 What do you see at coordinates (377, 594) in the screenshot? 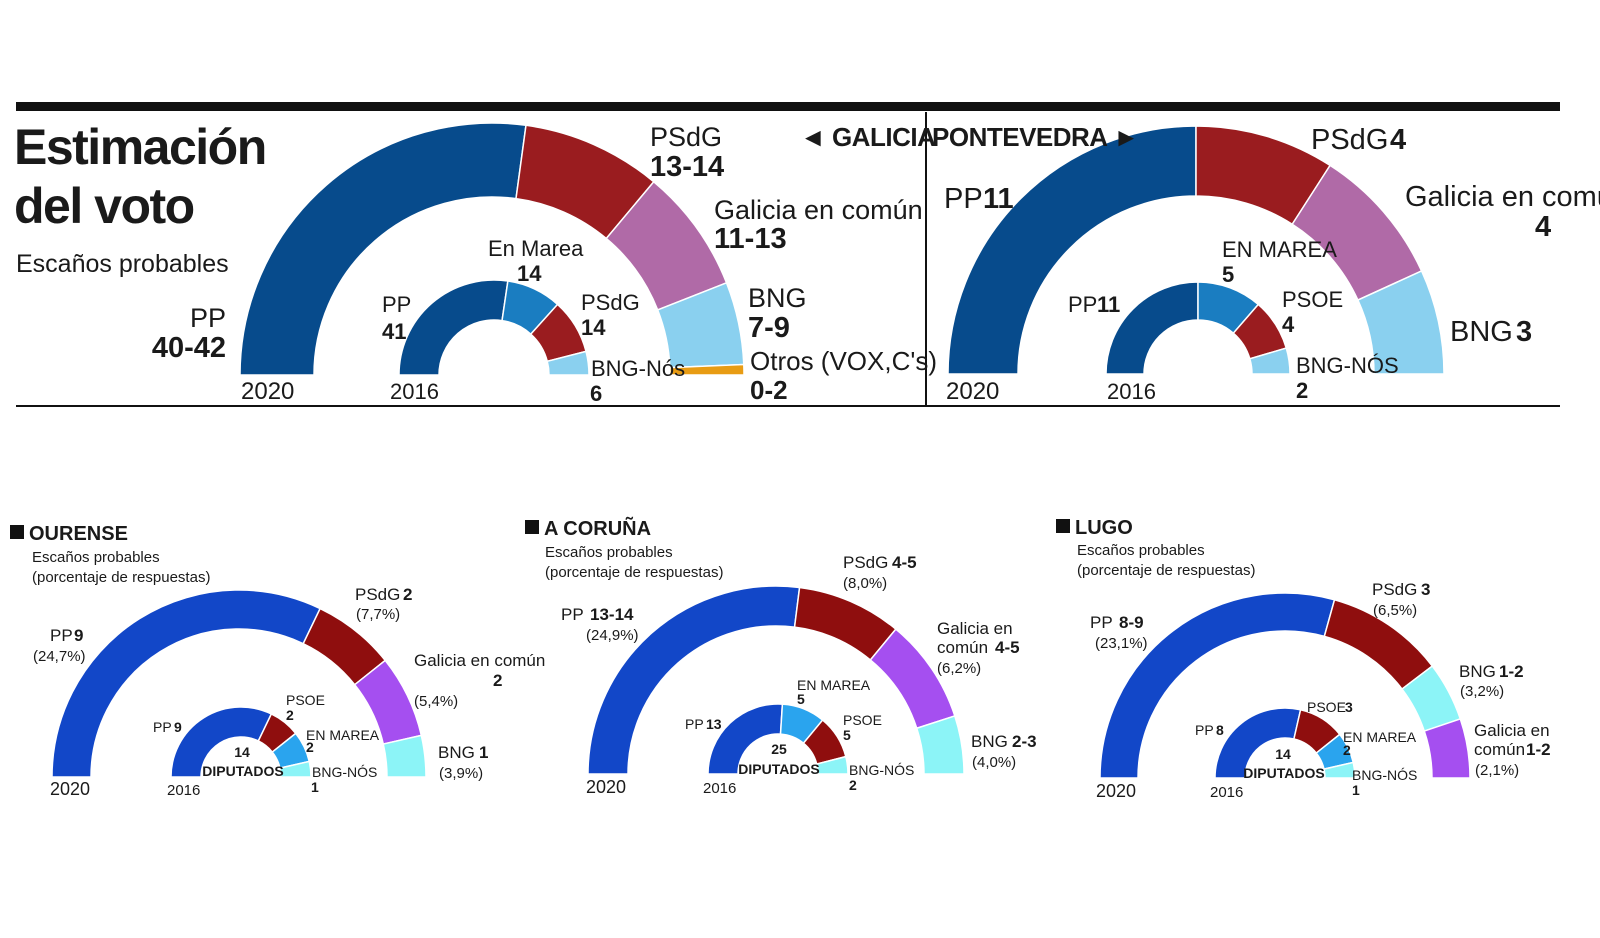
I see `ourense-psdg-name: PSdG` at bounding box center [377, 594].